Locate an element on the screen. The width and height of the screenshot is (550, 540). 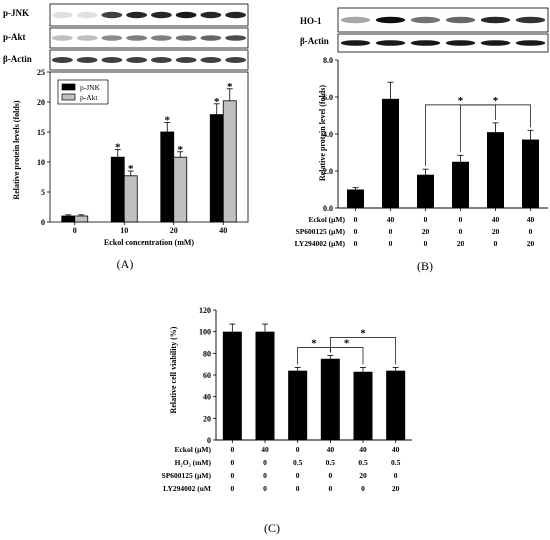
panel-c-condition-label: SP600125 (μM) is located at coordinates (187, 475).